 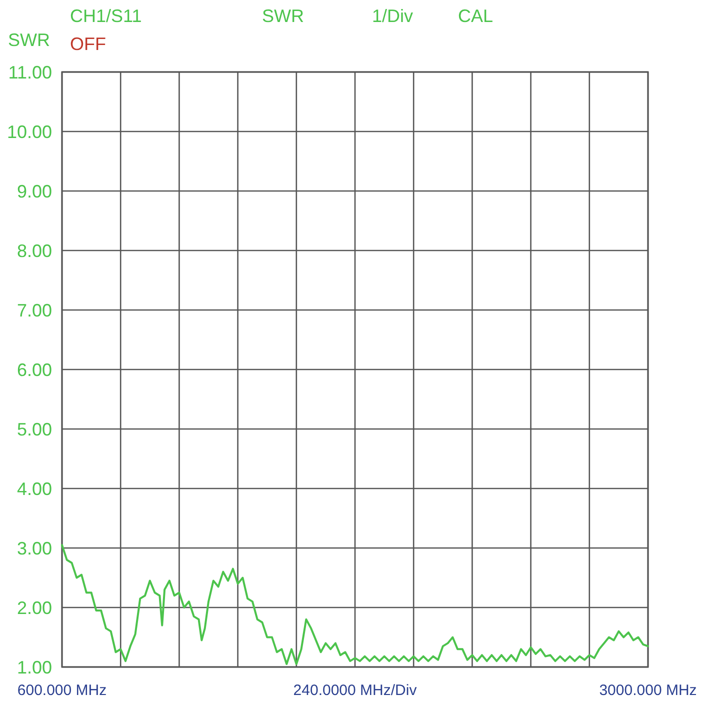 I want to click on y-axis-title: SWR, so click(x=29, y=40).